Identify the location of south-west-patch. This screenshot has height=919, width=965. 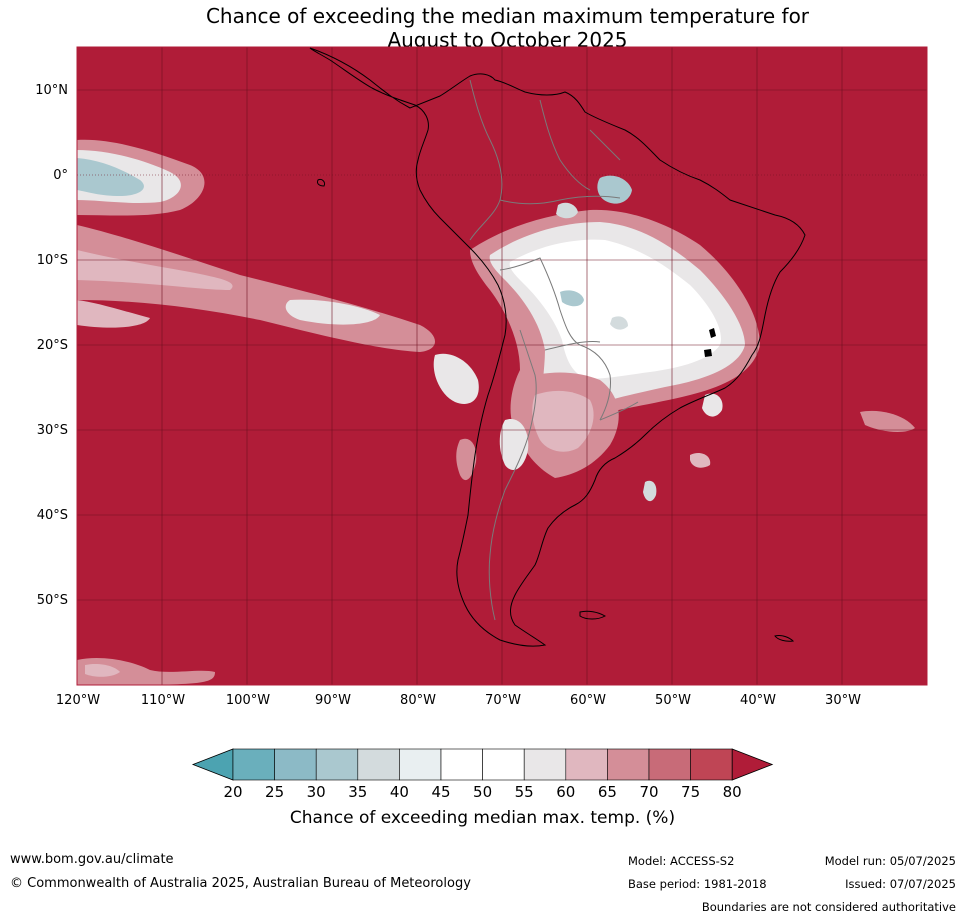
(146, 671).